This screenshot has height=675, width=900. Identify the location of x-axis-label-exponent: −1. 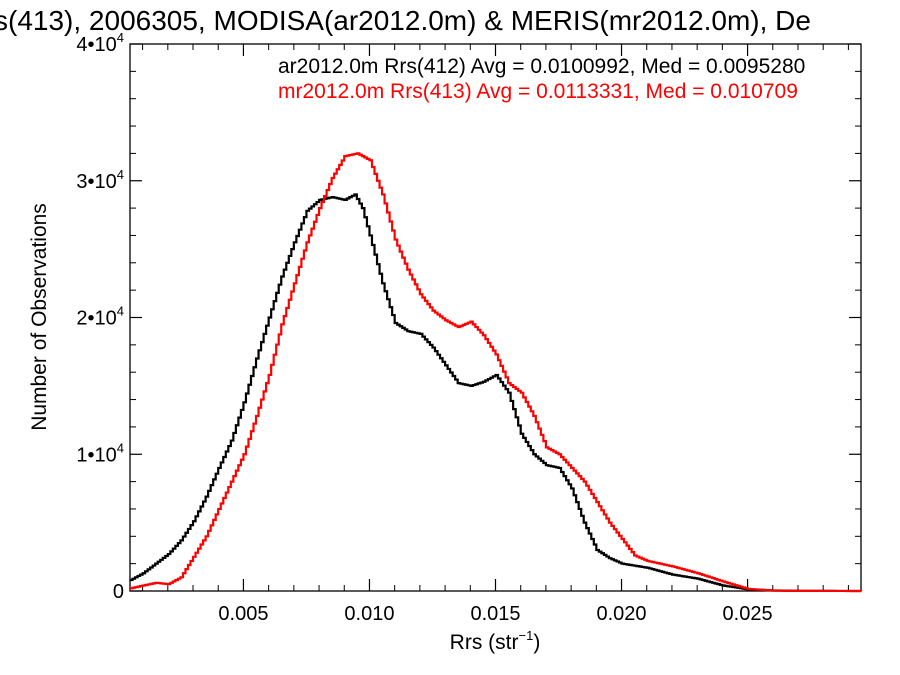
(526, 635).